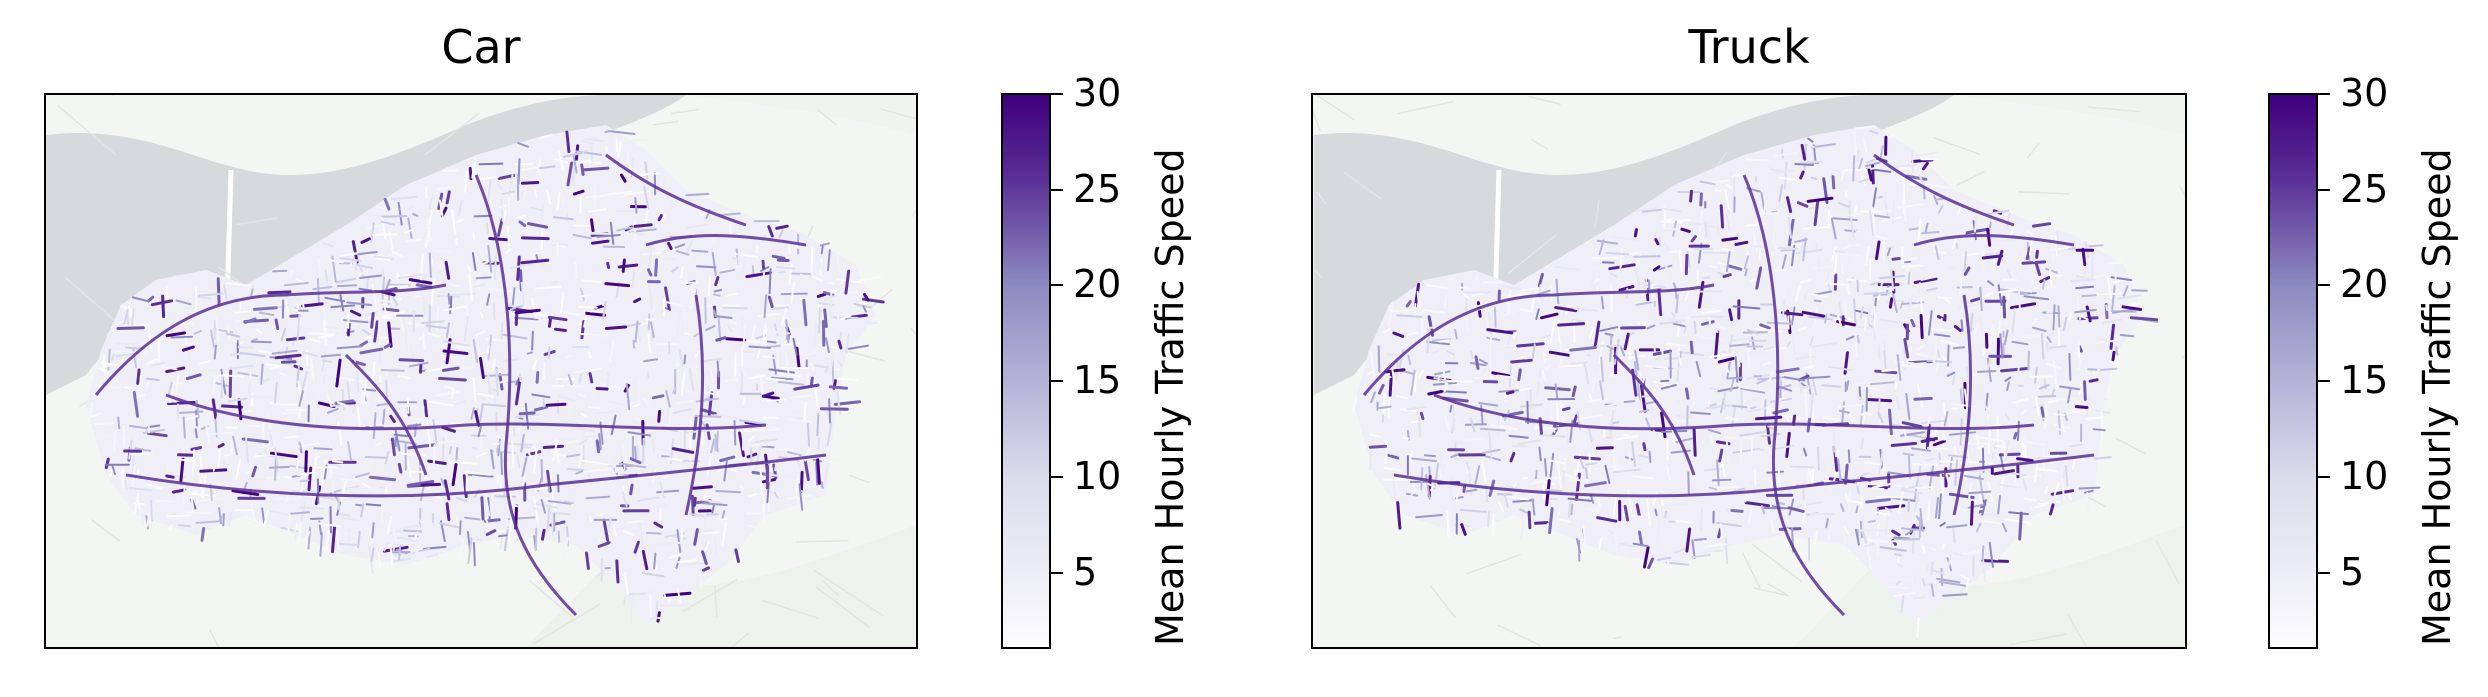  What do you see at coordinates (481, 47) in the screenshot?
I see `panel-title: Car` at bounding box center [481, 47].